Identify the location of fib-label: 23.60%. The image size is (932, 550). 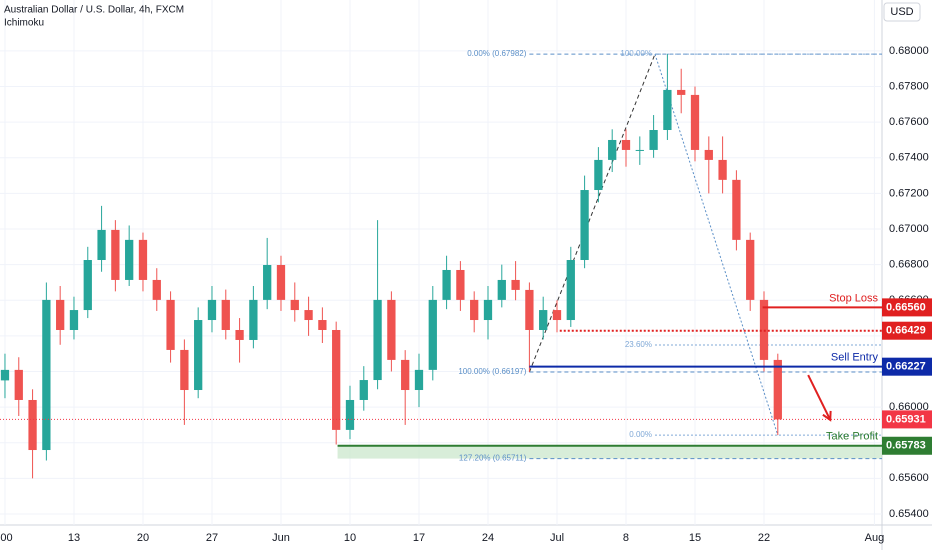
(638, 344).